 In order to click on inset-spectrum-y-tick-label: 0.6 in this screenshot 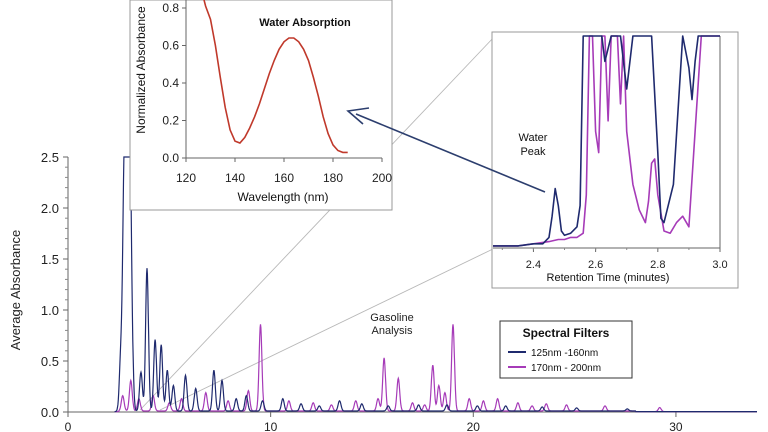, I will do `click(170, 46)`.